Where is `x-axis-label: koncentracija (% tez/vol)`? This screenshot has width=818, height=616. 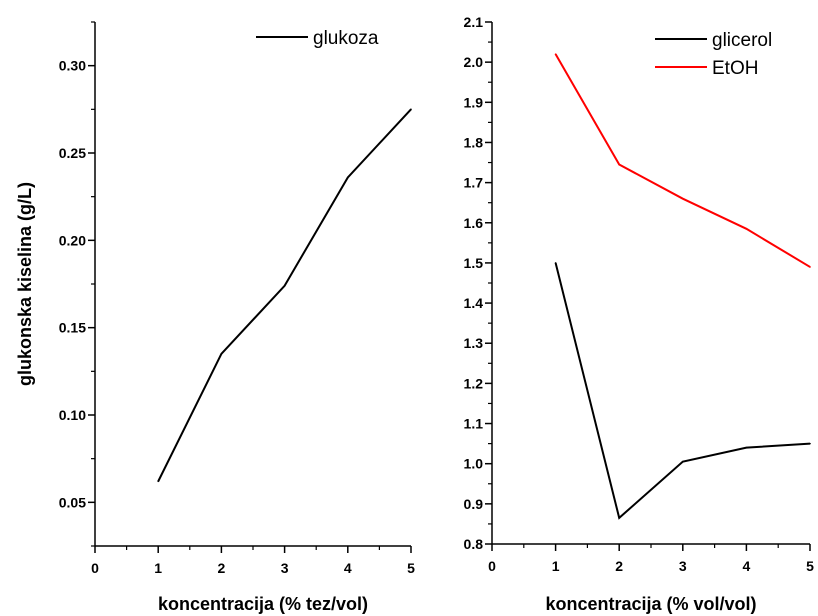
x-axis-label: koncentracija (% tez/vol) is located at coordinates (263, 604).